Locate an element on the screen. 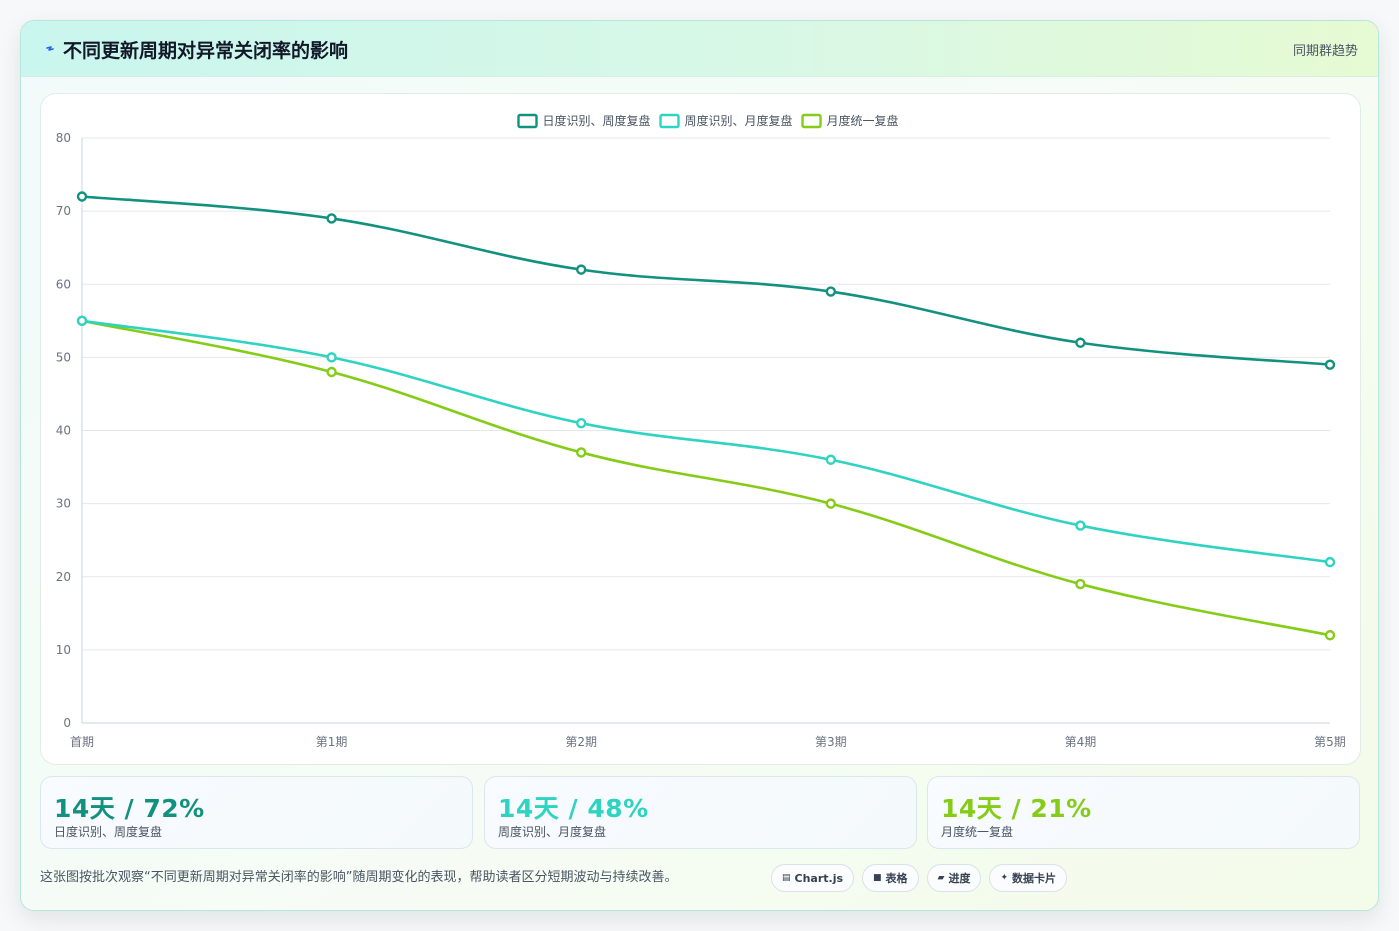 The image size is (1399, 931). y-tick-label: 50 is located at coordinates (63, 357).